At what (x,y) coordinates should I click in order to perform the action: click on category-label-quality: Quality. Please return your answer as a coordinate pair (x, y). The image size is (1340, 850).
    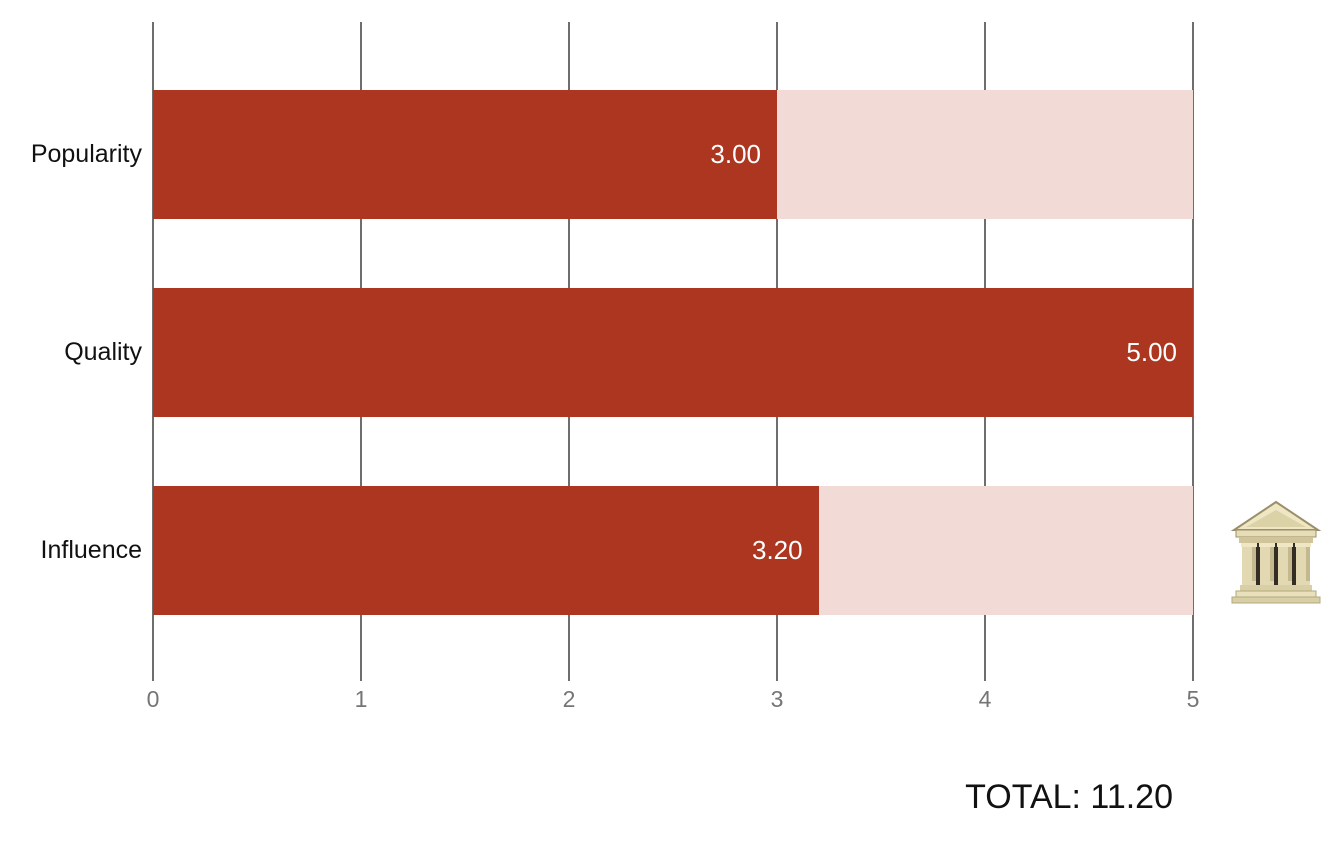
    Looking at the image, I should click on (103, 352).